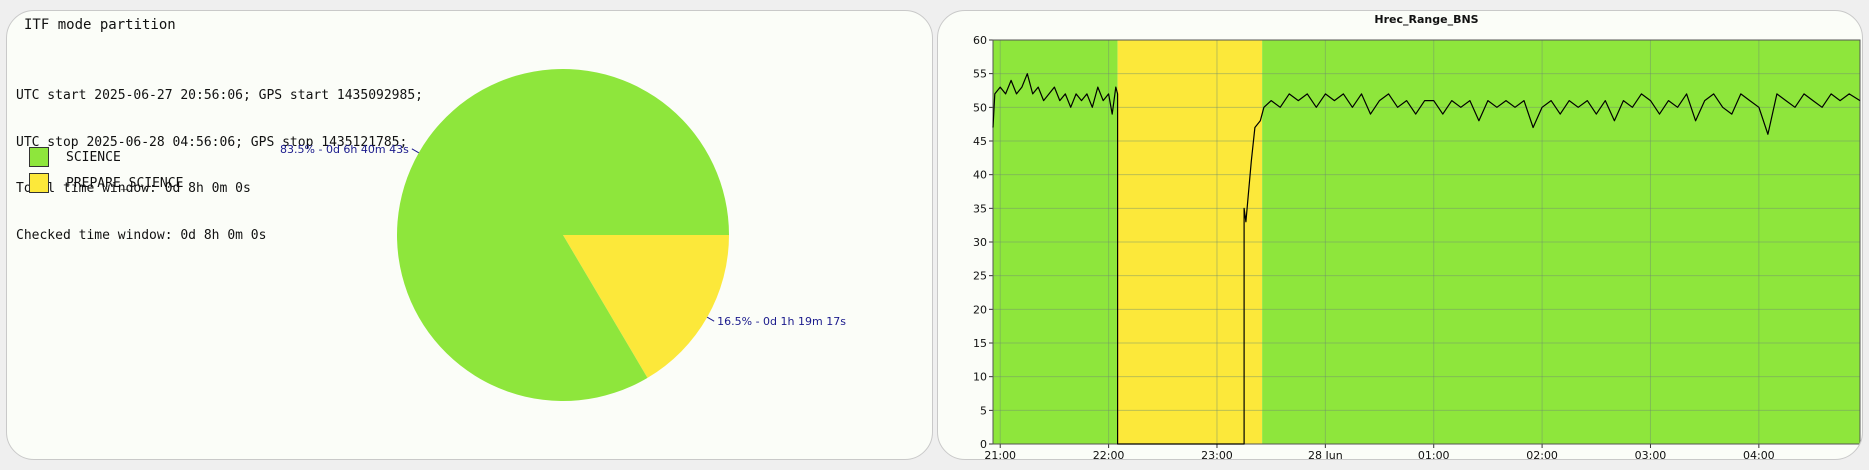 The width and height of the screenshot is (1869, 470). I want to click on y-tick-label-30: 30, so click(980, 242).